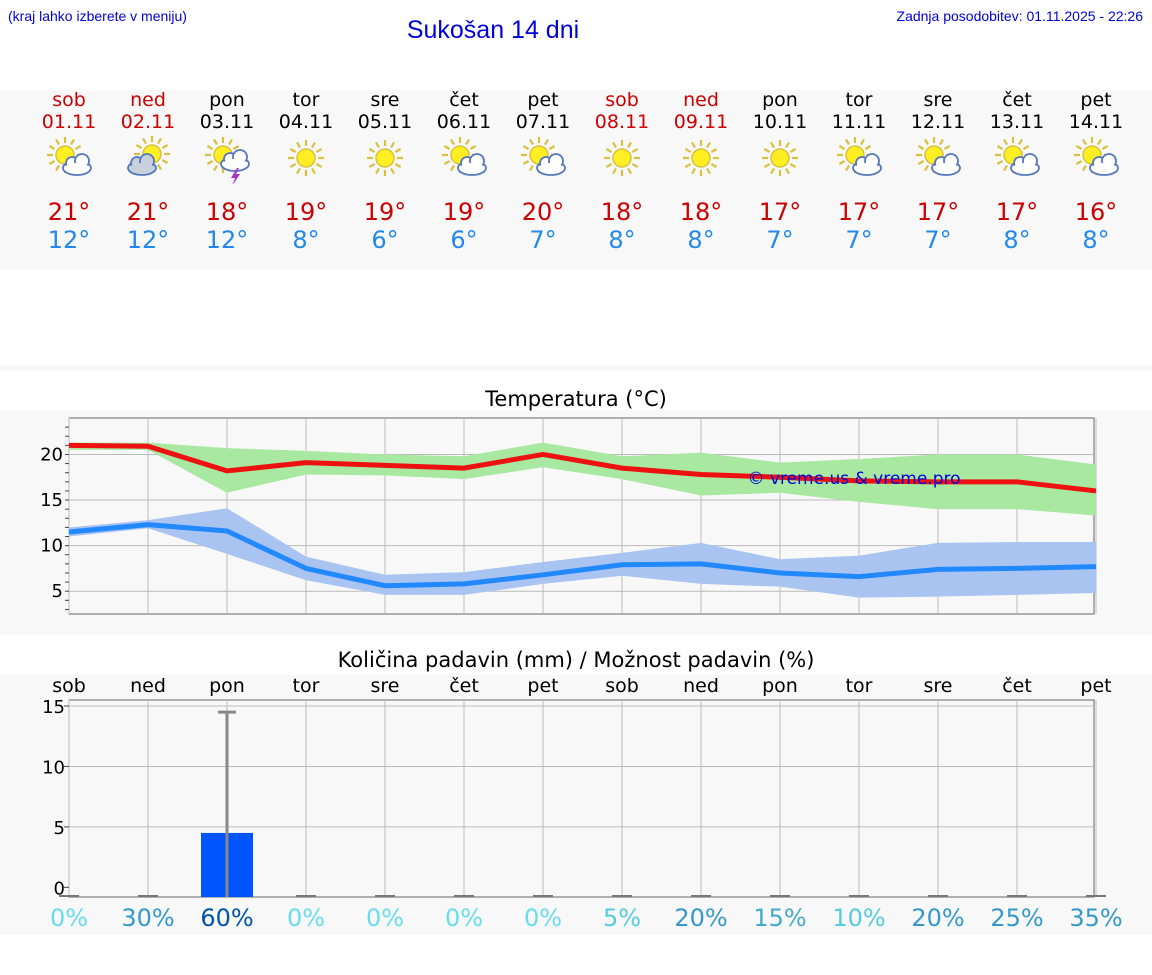  Describe the element at coordinates (306, 122) in the screenshot. I see `day-date: 04.11` at that location.